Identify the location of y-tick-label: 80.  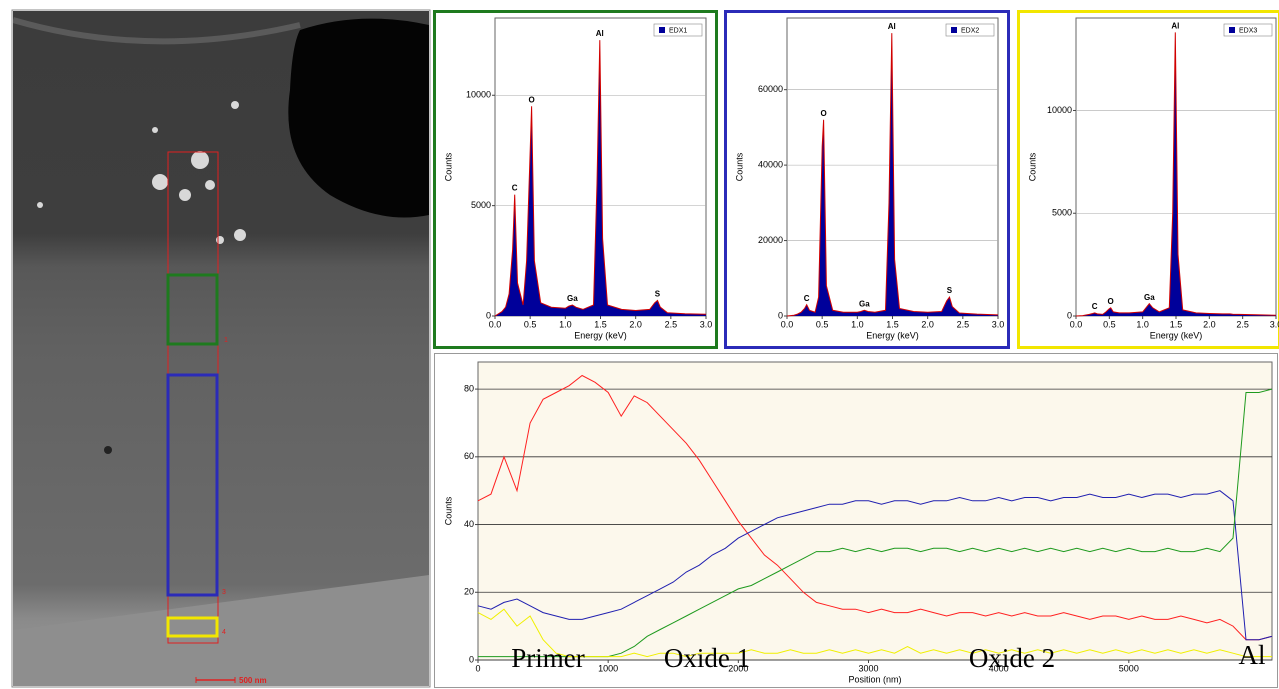
(469, 388).